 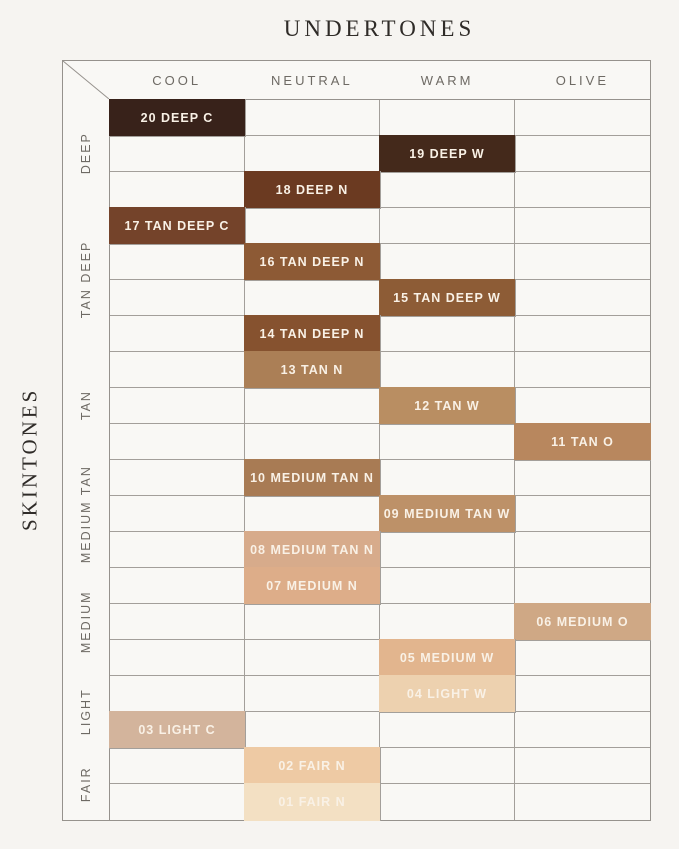 What do you see at coordinates (177, 118) in the screenshot?
I see `shade-cell-20-deep-c: 20 DEEP C` at bounding box center [177, 118].